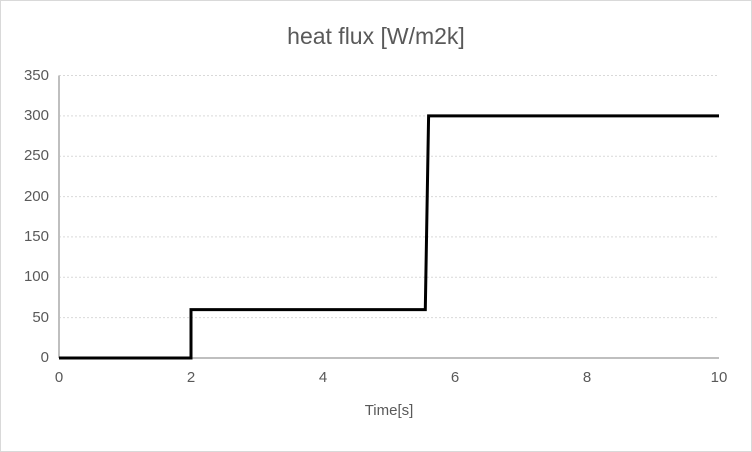 Image resolution: width=752 pixels, height=452 pixels. Describe the element at coordinates (36, 156) in the screenshot. I see `y-tick-label-250: 250` at that location.